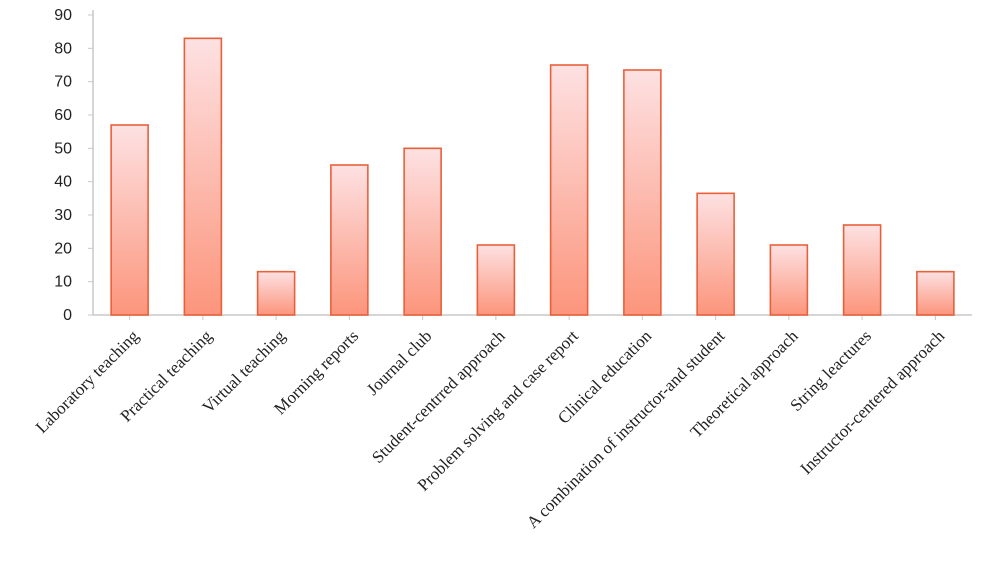  I want to click on y-tick-label: 40, so click(63, 182).